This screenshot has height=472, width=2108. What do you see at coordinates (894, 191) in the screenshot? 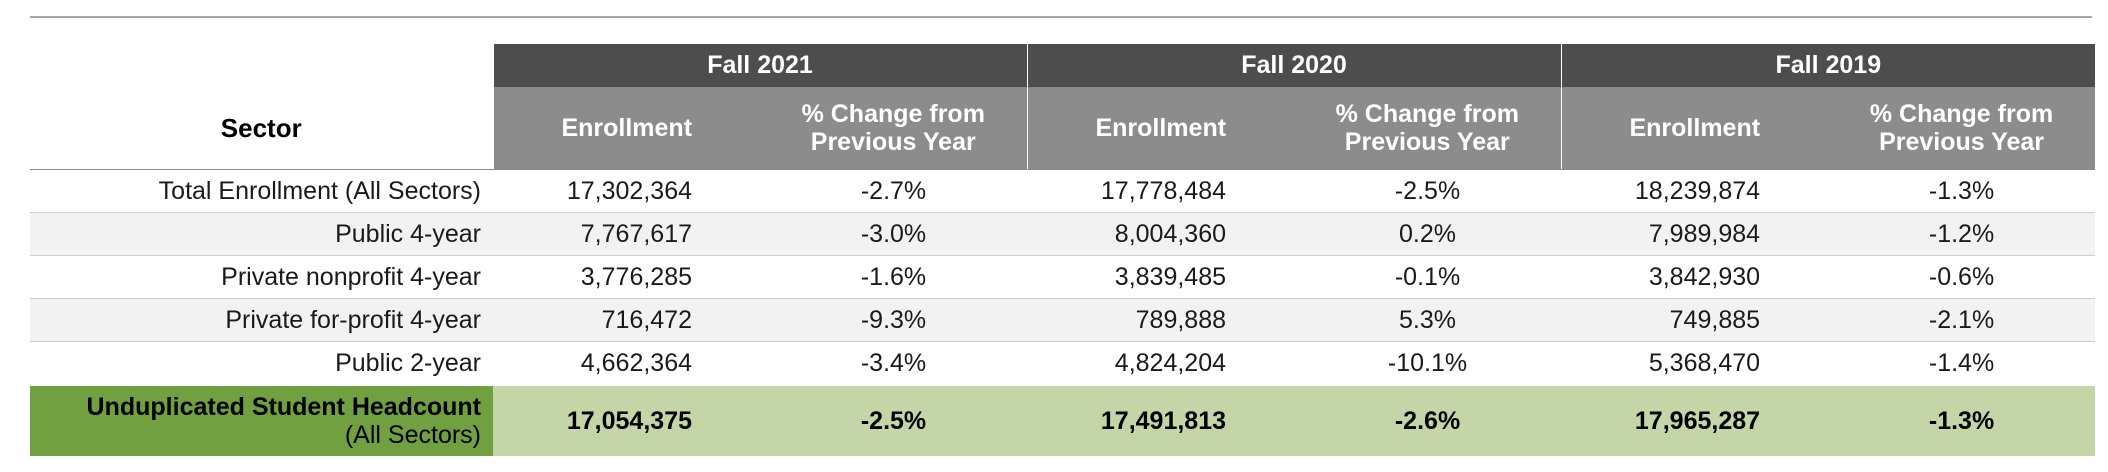
I see `change-value: -2.7%` at bounding box center [894, 191].